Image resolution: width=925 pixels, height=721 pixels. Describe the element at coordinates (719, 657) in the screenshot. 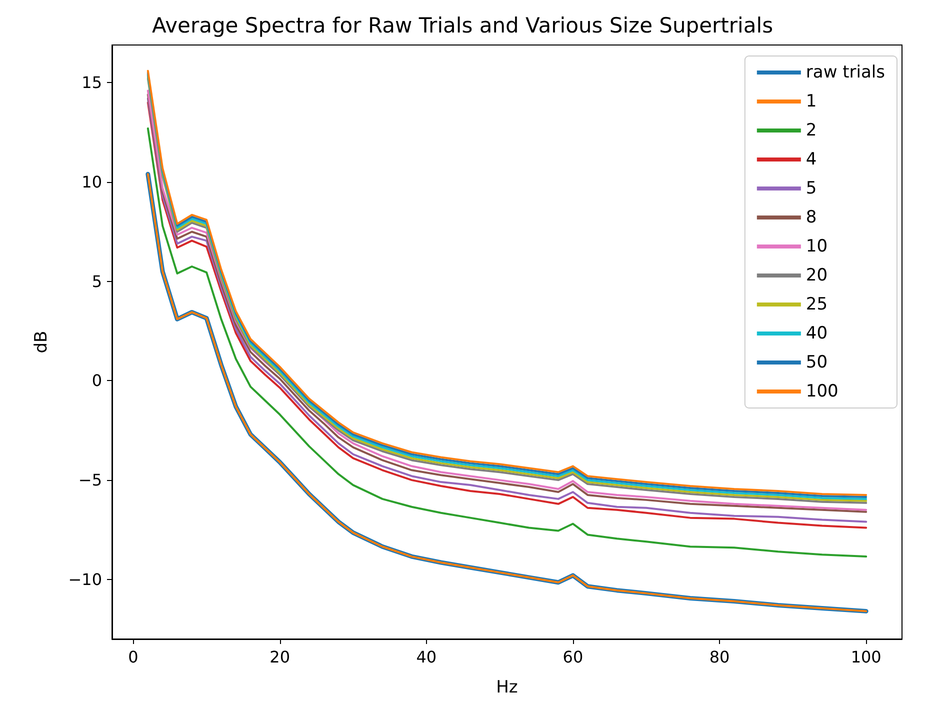

I see `x-tick-label: 80` at that location.